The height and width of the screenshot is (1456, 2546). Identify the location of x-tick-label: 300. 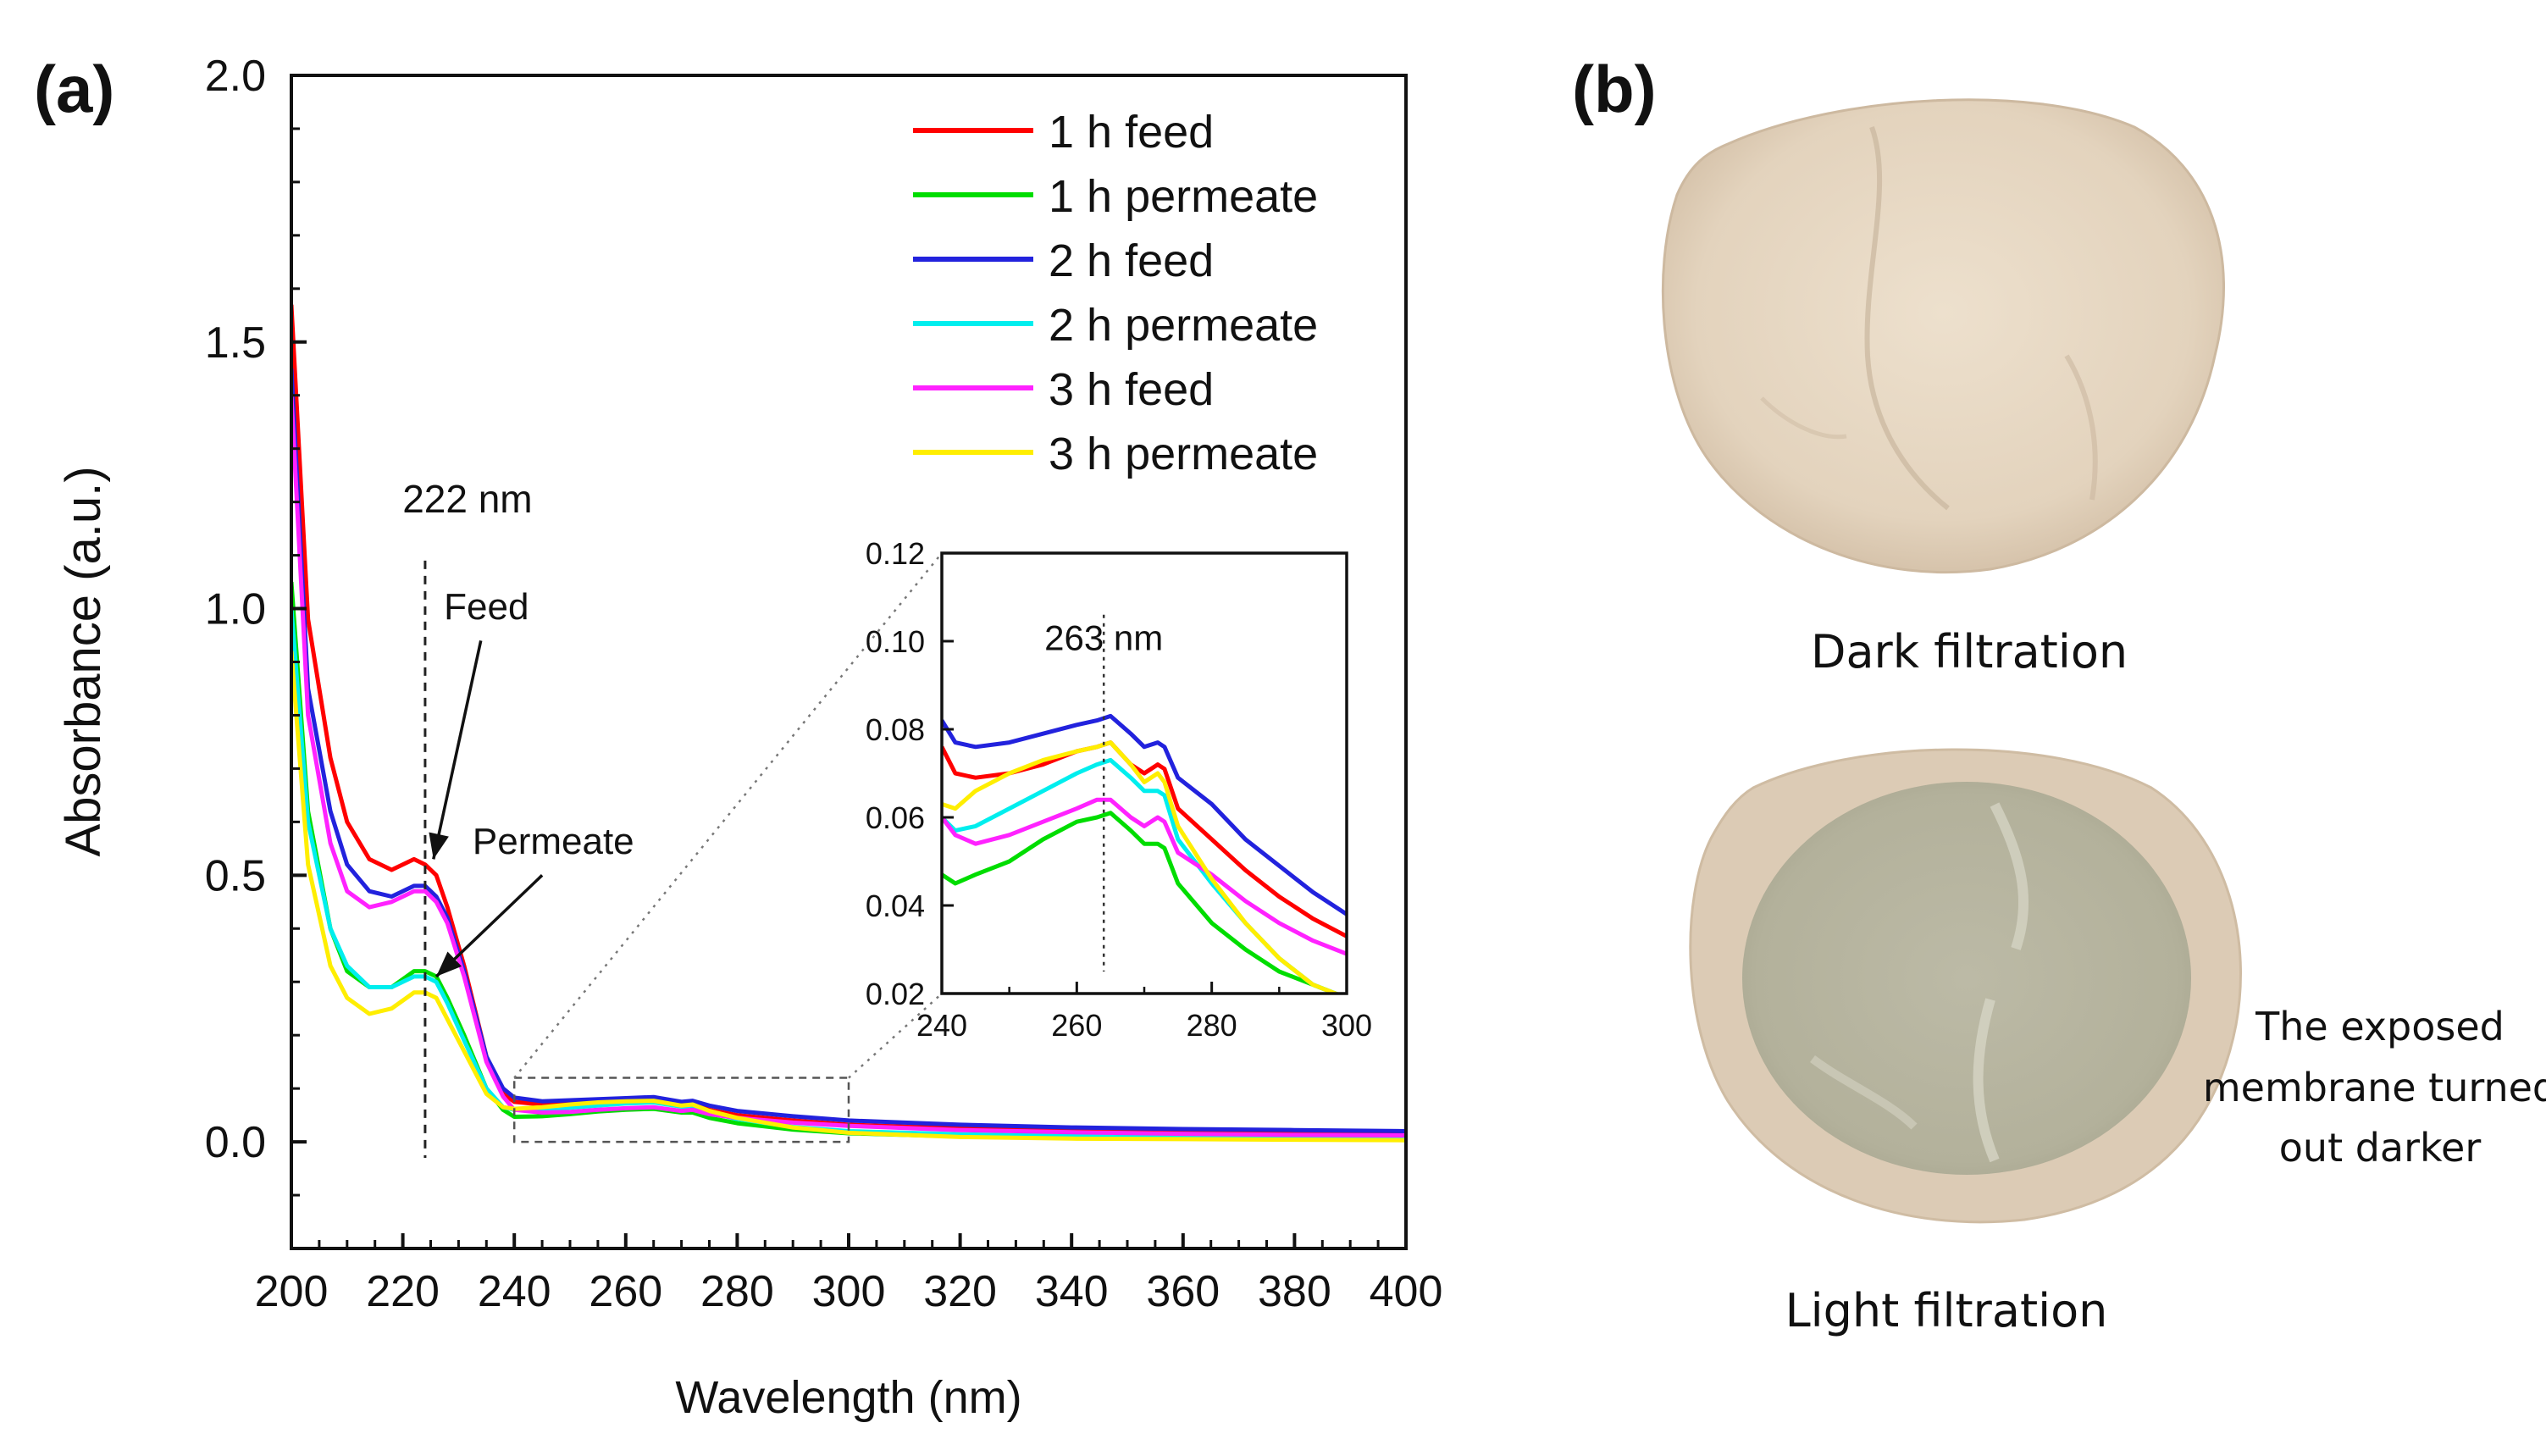
(849, 1291).